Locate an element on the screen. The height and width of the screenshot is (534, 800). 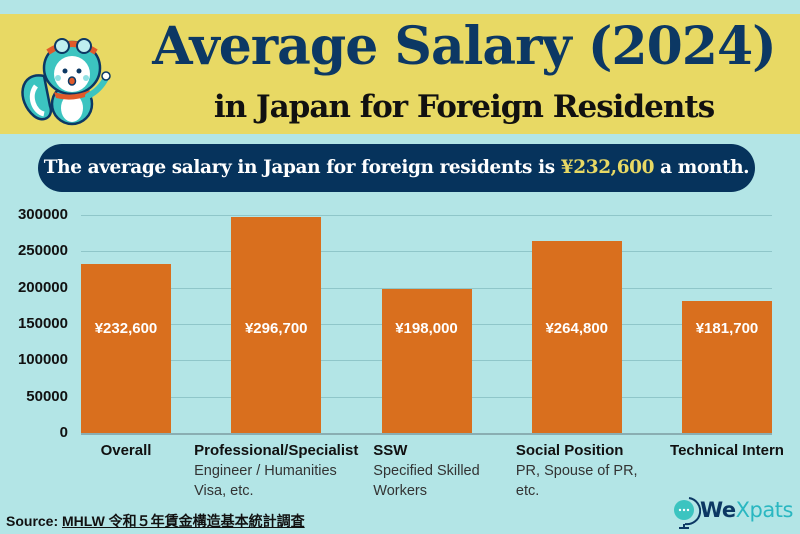
bar-technical-intern: ¥181,700 is located at coordinates (727, 366).